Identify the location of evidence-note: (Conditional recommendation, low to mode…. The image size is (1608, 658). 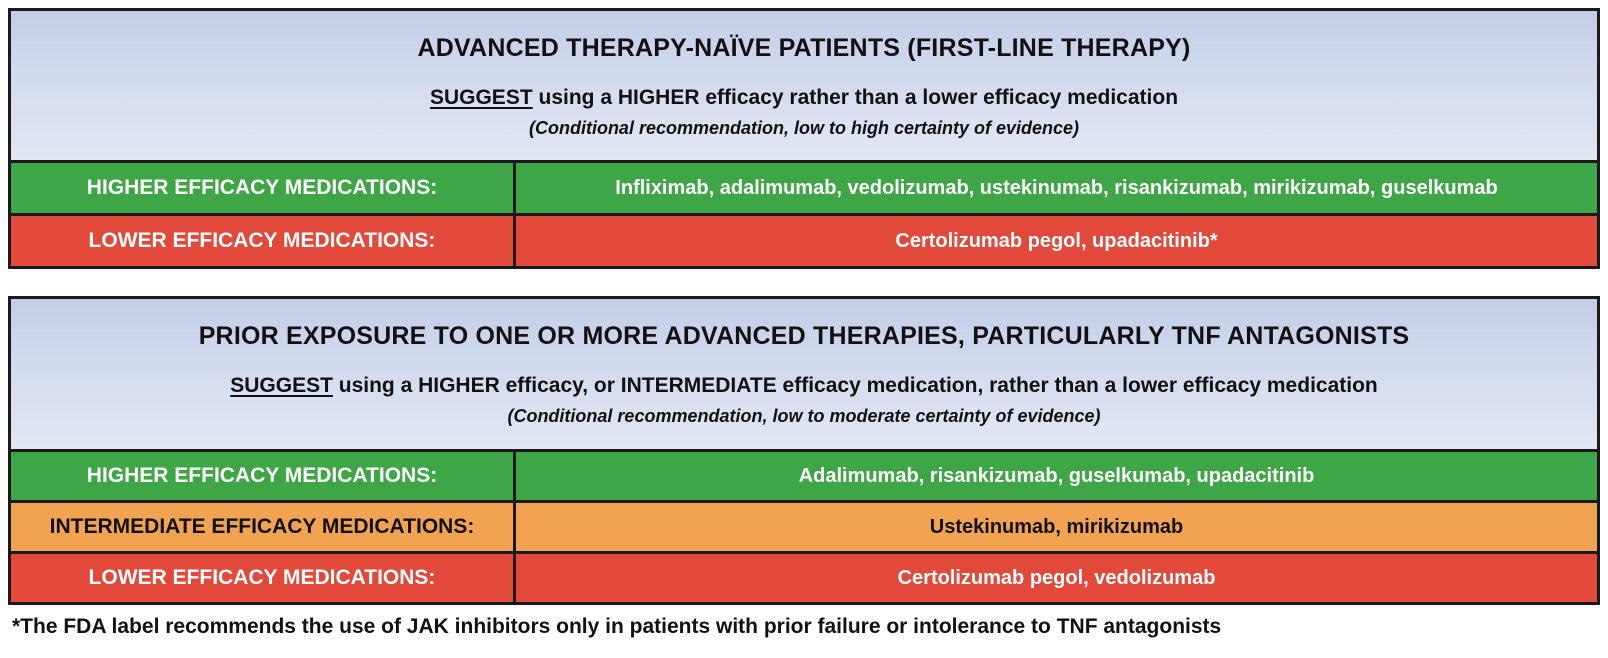
(804, 416).